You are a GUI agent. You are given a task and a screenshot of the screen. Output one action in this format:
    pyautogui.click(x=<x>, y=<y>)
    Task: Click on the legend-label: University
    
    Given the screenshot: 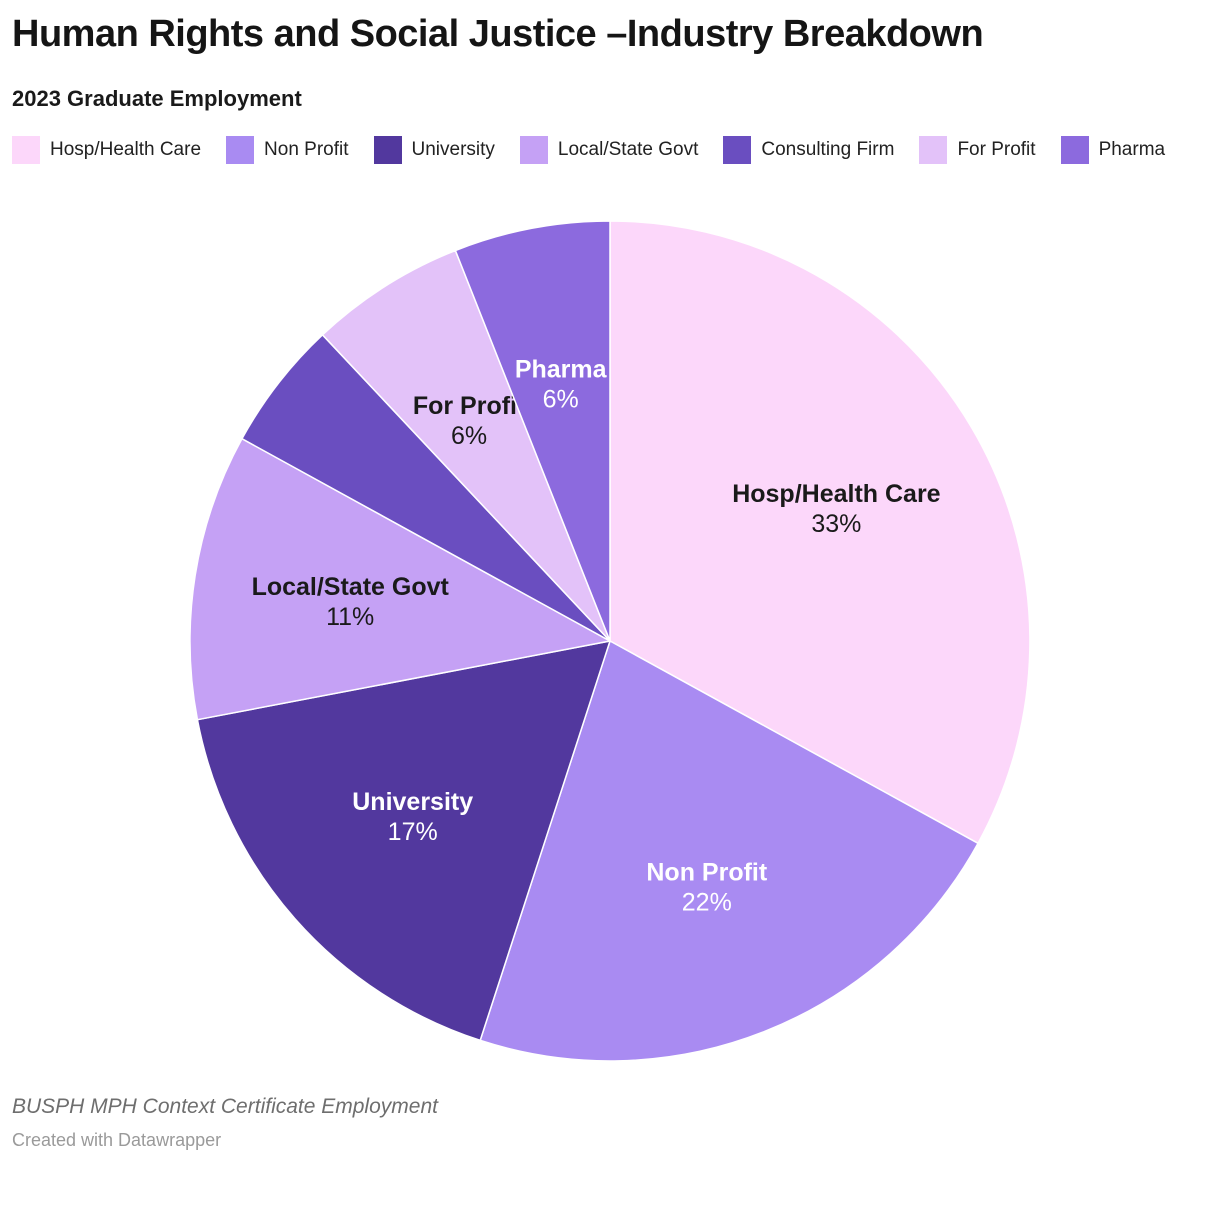 What is the action you would take?
    pyautogui.click(x=453, y=149)
    